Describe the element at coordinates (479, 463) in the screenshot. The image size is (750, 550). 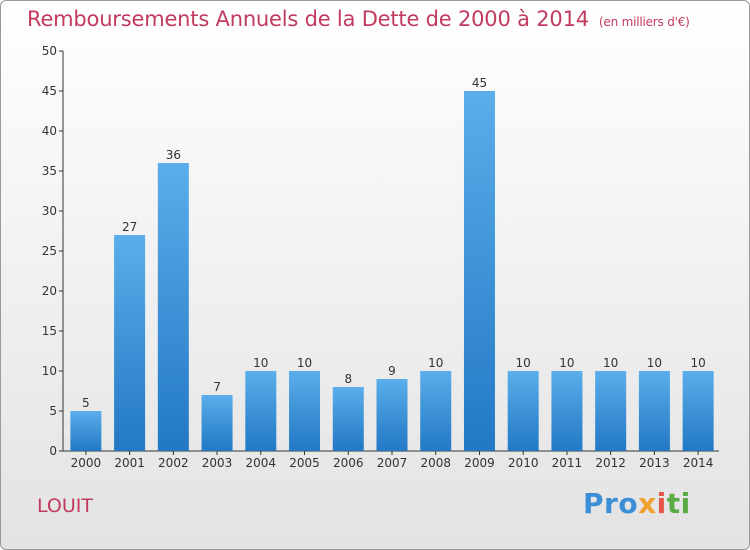
I see `x-tick-label: 2009` at that location.